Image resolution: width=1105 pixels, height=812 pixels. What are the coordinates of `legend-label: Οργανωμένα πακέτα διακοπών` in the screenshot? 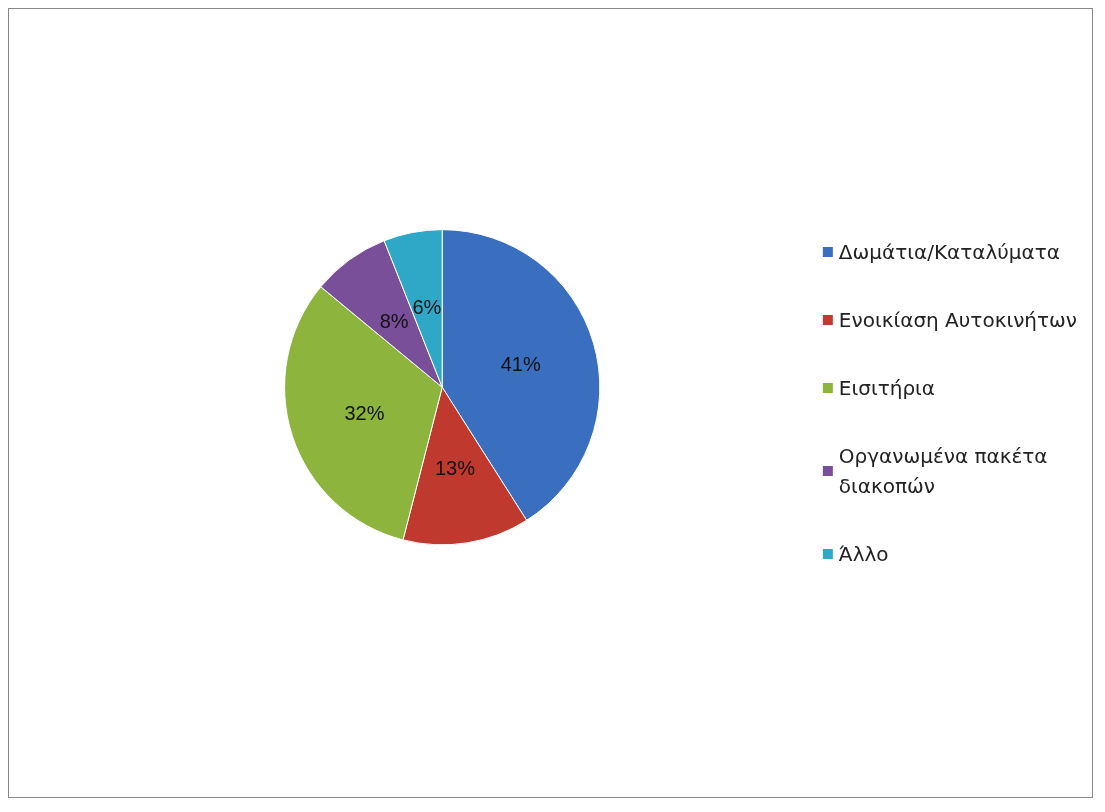 It's located at (943, 471).